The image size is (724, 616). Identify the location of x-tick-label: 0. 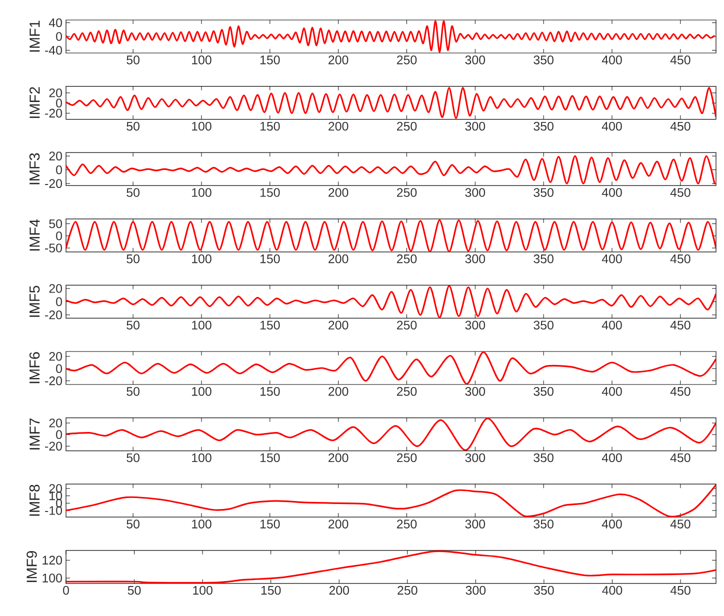
(66, 590).